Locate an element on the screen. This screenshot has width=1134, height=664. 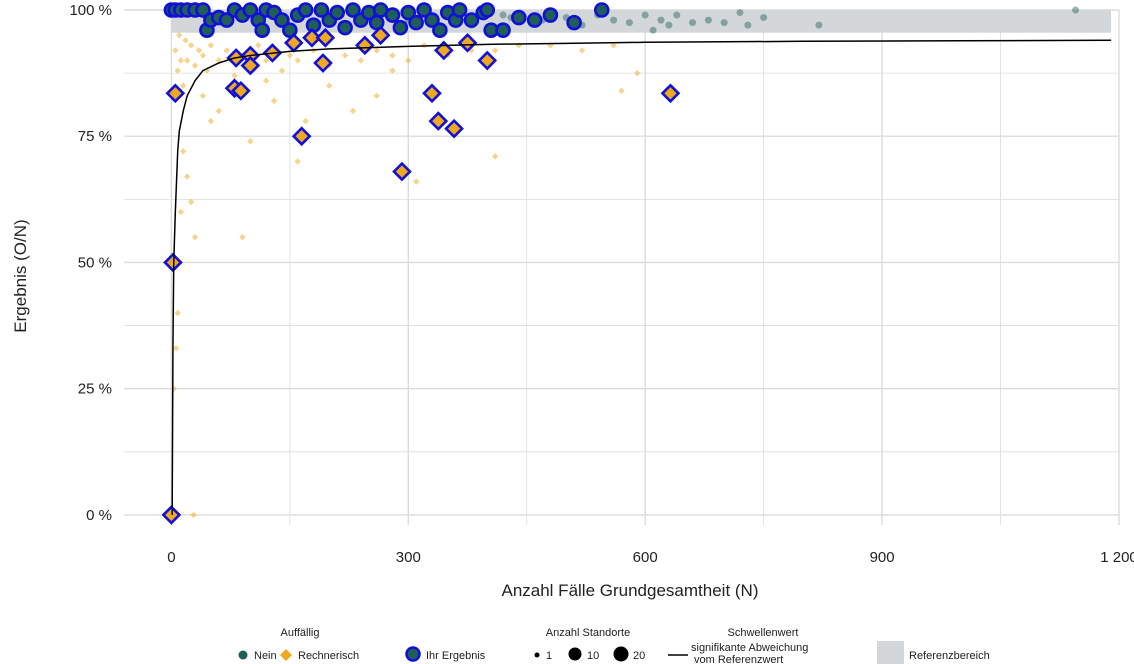
legend-size-1-marker is located at coordinates (537, 655).